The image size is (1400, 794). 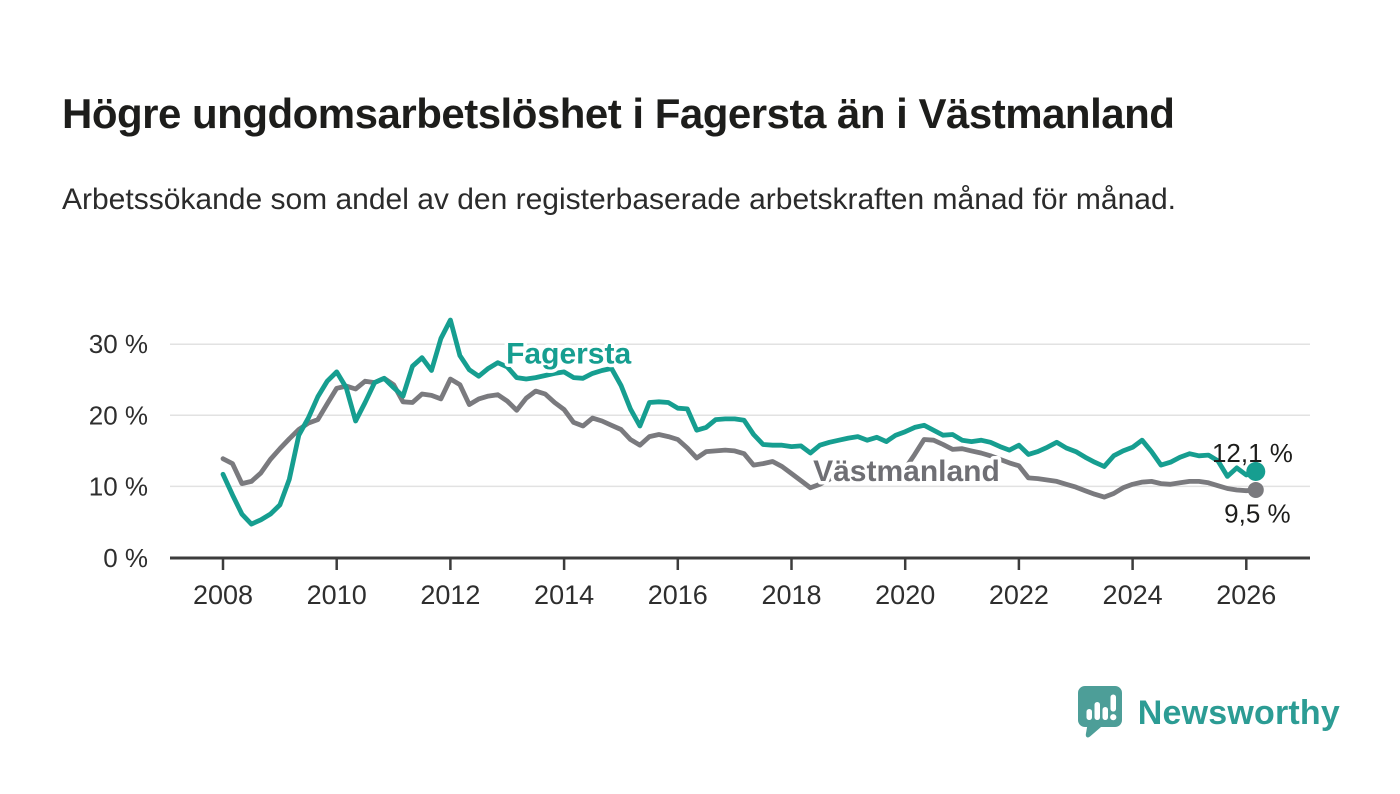 What do you see at coordinates (337, 595) in the screenshot?
I see `x-axis-label-2010: 2010` at bounding box center [337, 595].